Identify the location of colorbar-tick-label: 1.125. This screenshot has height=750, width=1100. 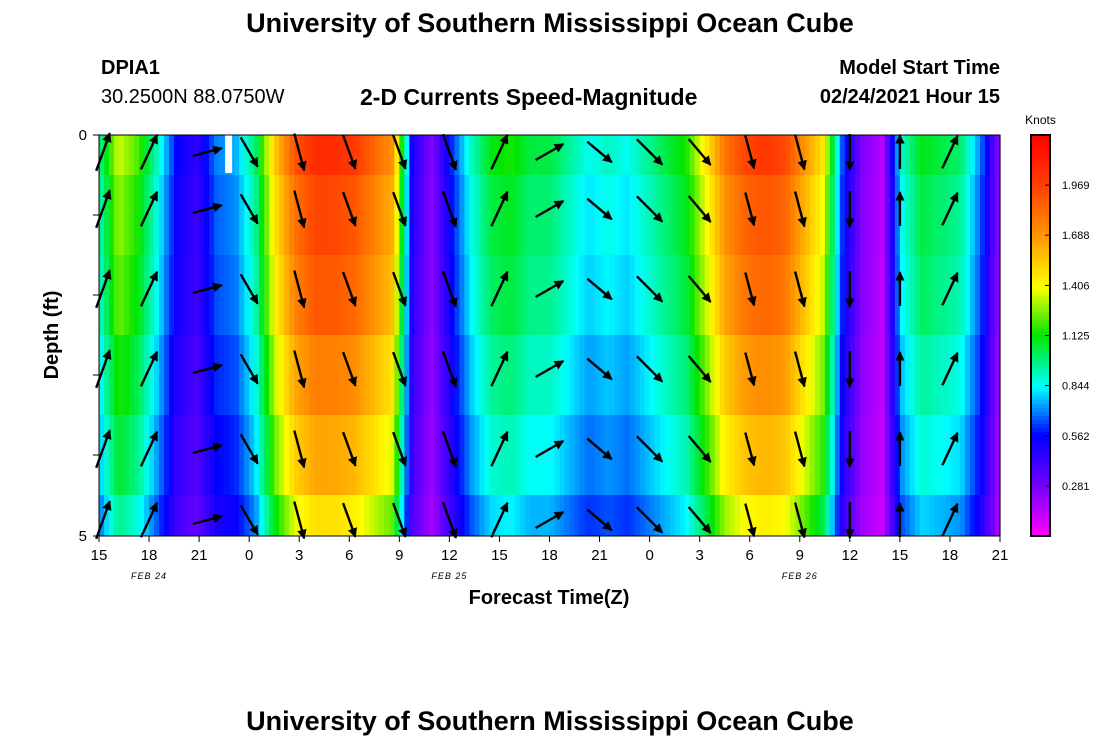
(1076, 337).